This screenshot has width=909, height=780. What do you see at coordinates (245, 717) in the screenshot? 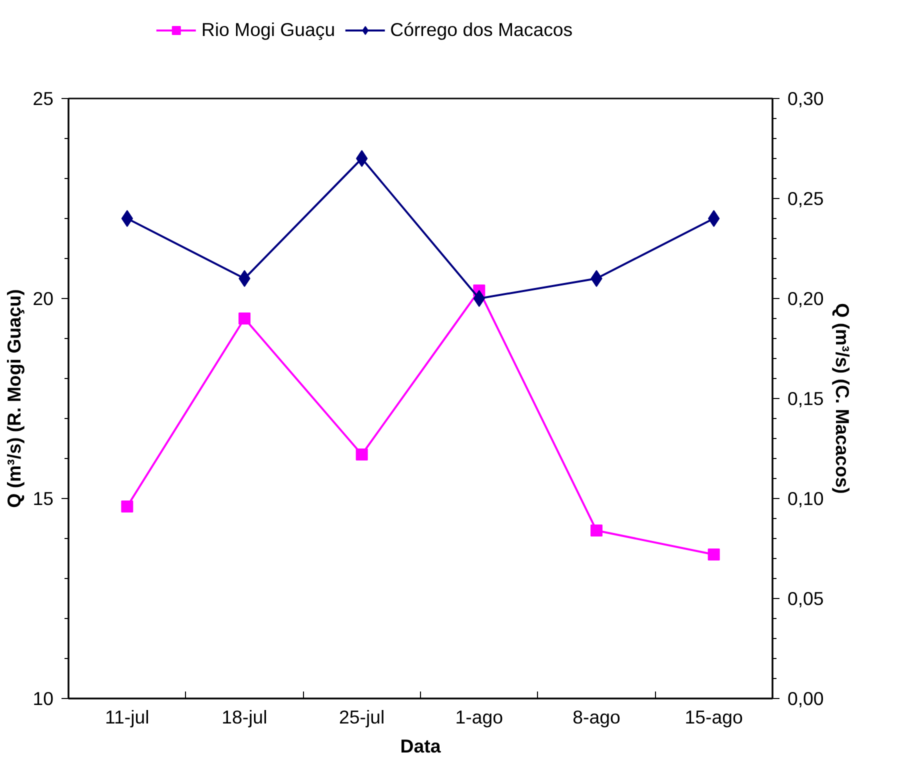
I see `x-tick-label: 18-jul` at bounding box center [245, 717].